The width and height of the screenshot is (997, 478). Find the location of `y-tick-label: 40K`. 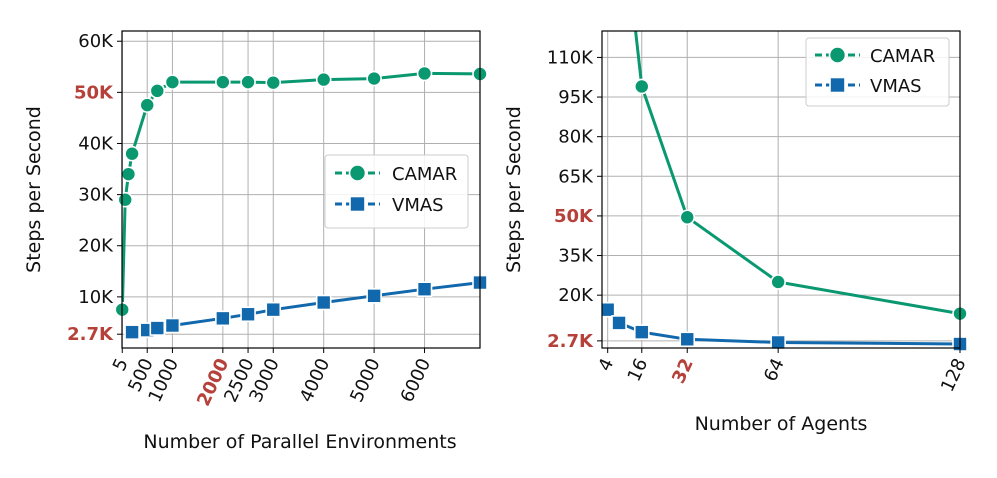

y-tick-label: 40K is located at coordinates (96, 143).